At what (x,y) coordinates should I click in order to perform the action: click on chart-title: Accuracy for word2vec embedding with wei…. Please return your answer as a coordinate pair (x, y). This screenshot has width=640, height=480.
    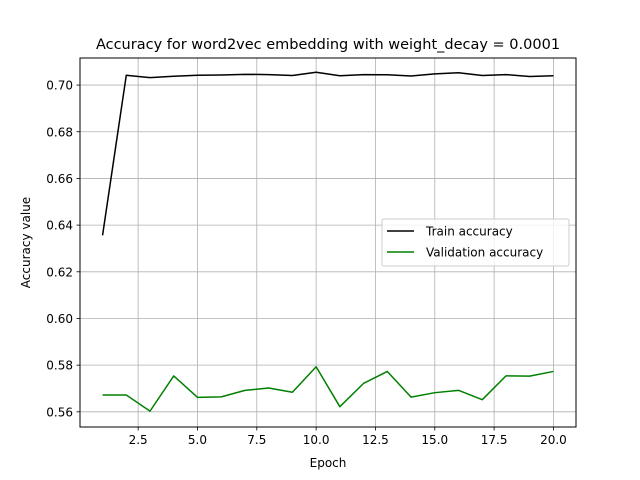
    Looking at the image, I should click on (328, 45).